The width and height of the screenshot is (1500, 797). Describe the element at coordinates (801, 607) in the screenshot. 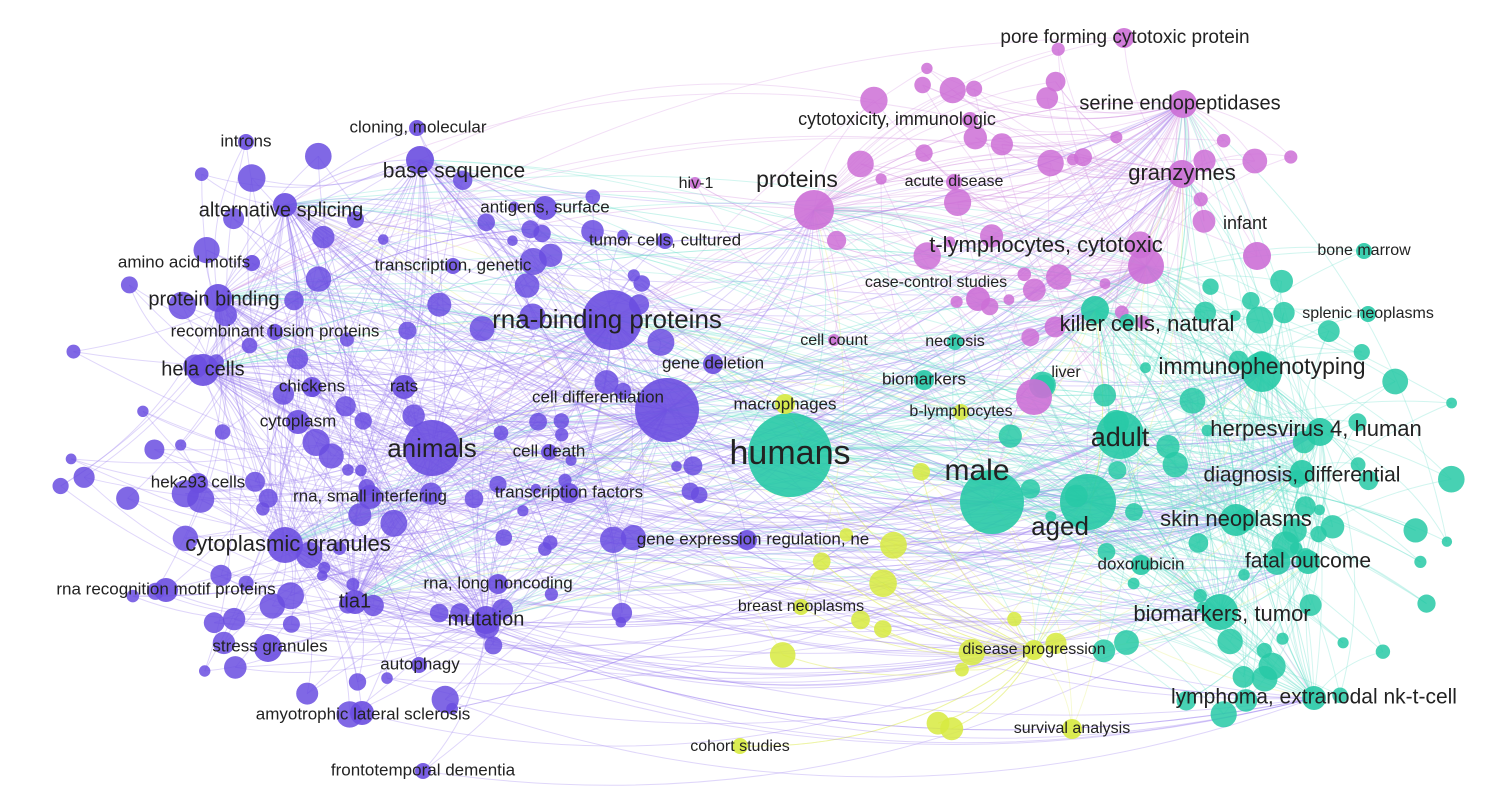

I see `network-node-breast-neoplasms` at that location.